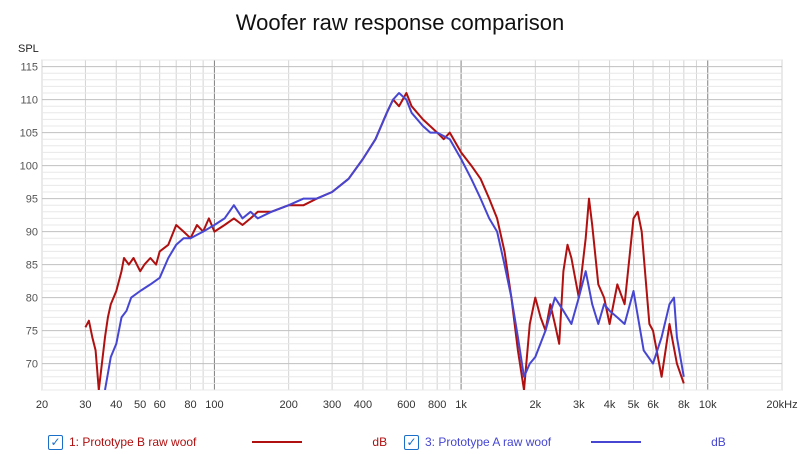  Describe the element at coordinates (536, 405) in the screenshot. I see `x-tick-label: 2k` at that location.